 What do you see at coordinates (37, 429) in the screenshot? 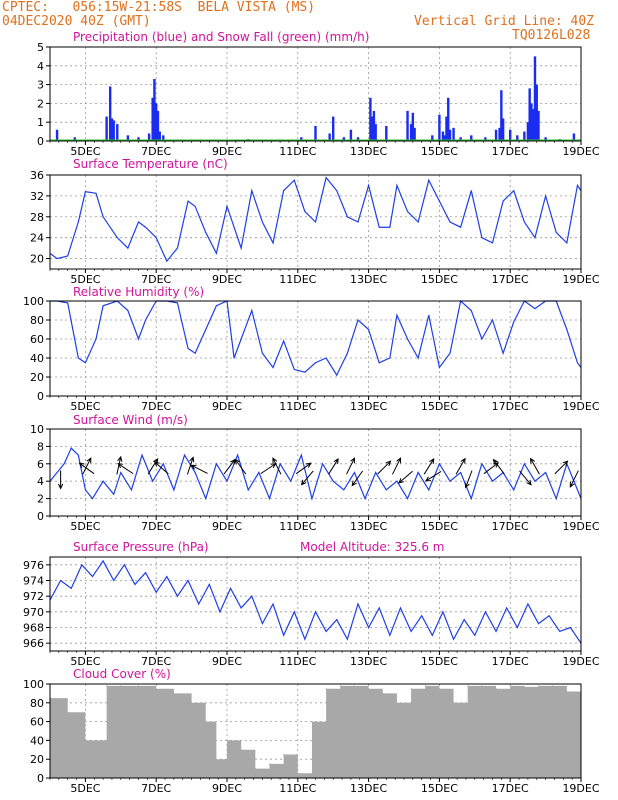
I see `y-tick-label: 10` at bounding box center [37, 429].